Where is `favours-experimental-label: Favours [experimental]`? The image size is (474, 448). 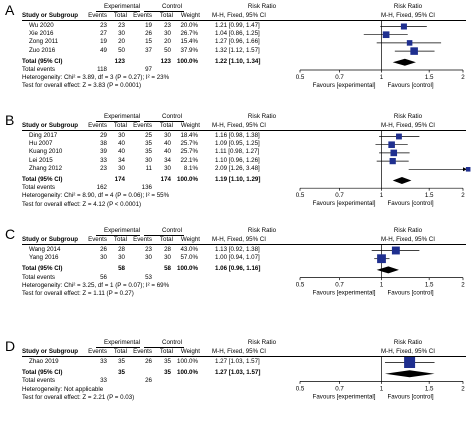
favours-experimental-label: Favours [experimental] is located at coordinates (344, 293).